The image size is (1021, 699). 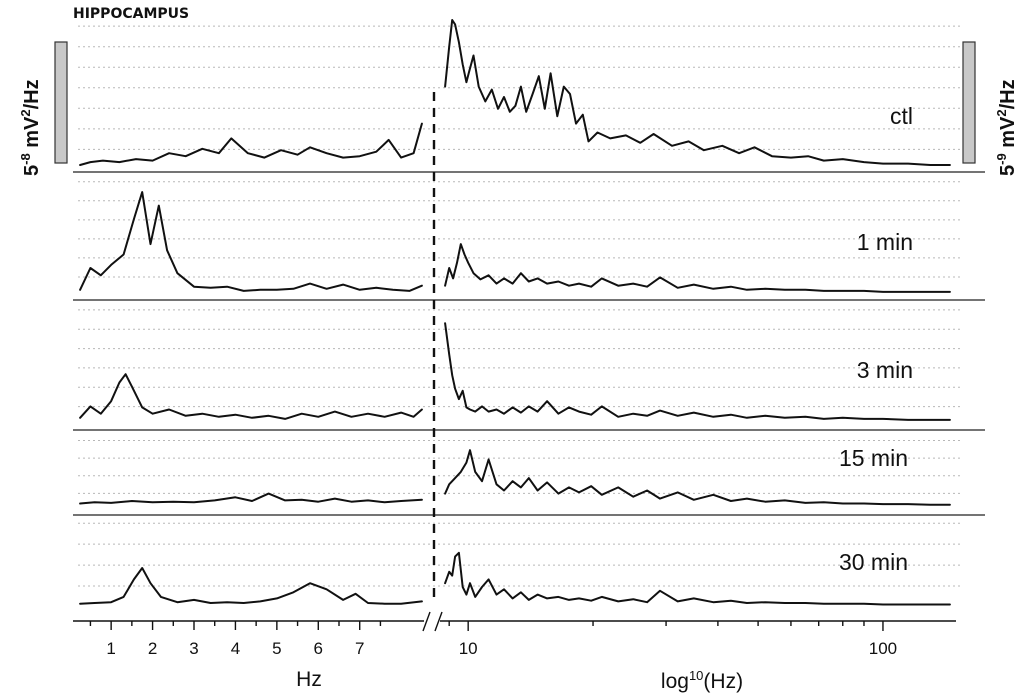 What do you see at coordinates (697, 578) in the screenshot?
I see `trace-high-30-min` at bounding box center [697, 578].